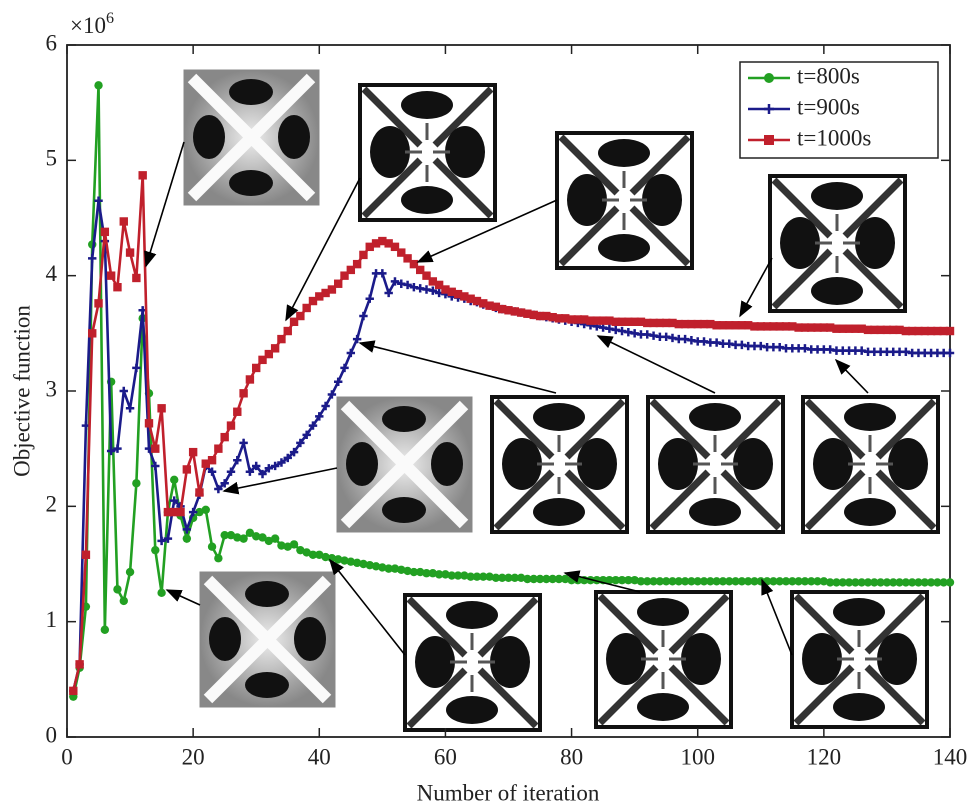 The image size is (967, 807). What do you see at coordinates (52, 619) in the screenshot?
I see `y-tick-label: 1` at bounding box center [52, 619].